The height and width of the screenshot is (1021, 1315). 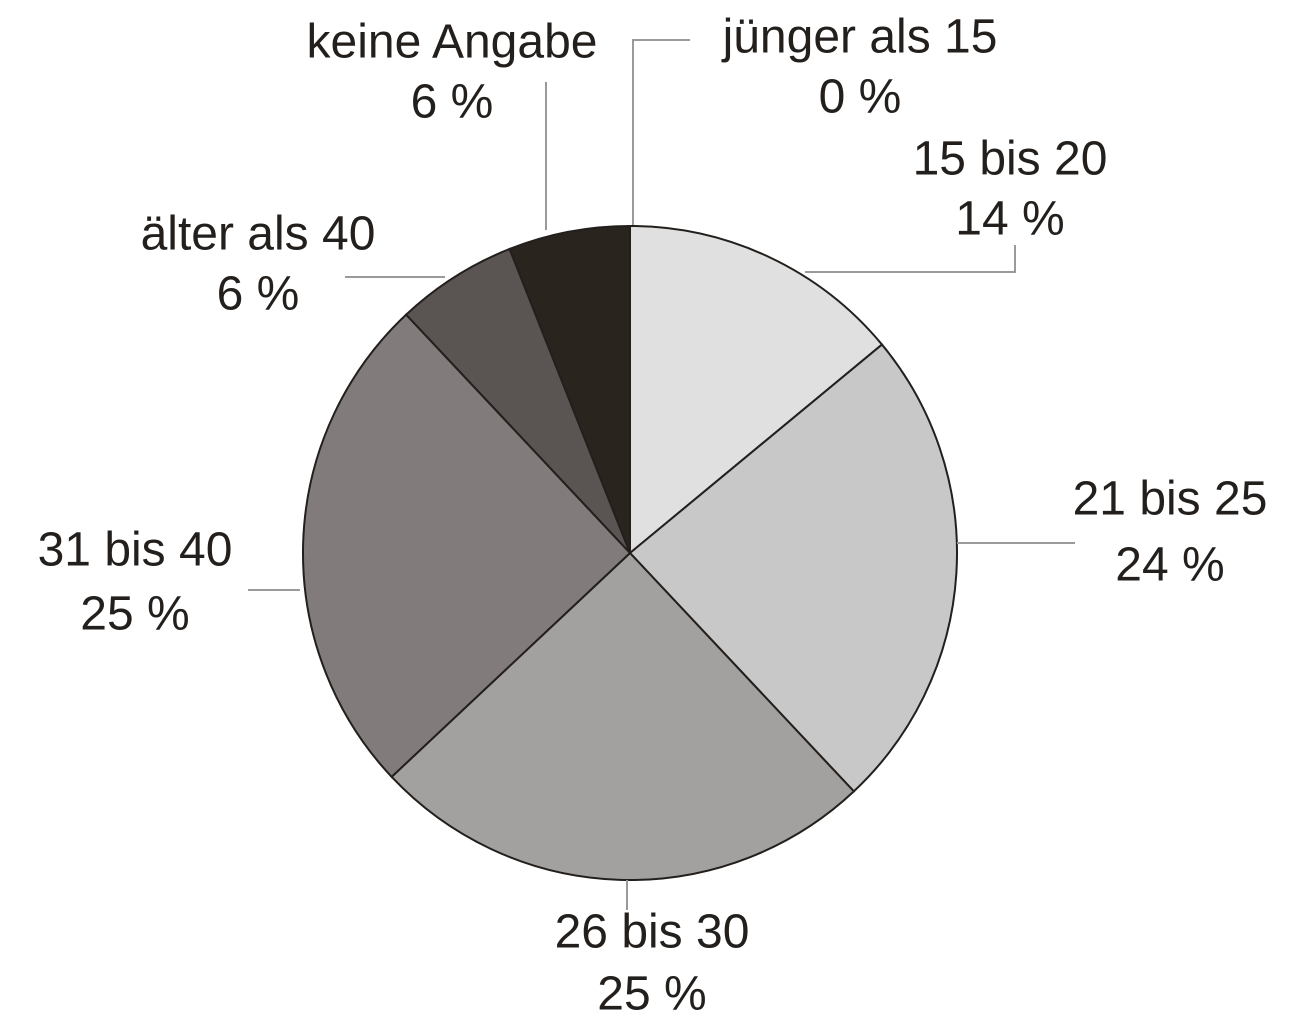 What do you see at coordinates (135, 550) in the screenshot?
I see `slice-label: 31 bis 40` at bounding box center [135, 550].